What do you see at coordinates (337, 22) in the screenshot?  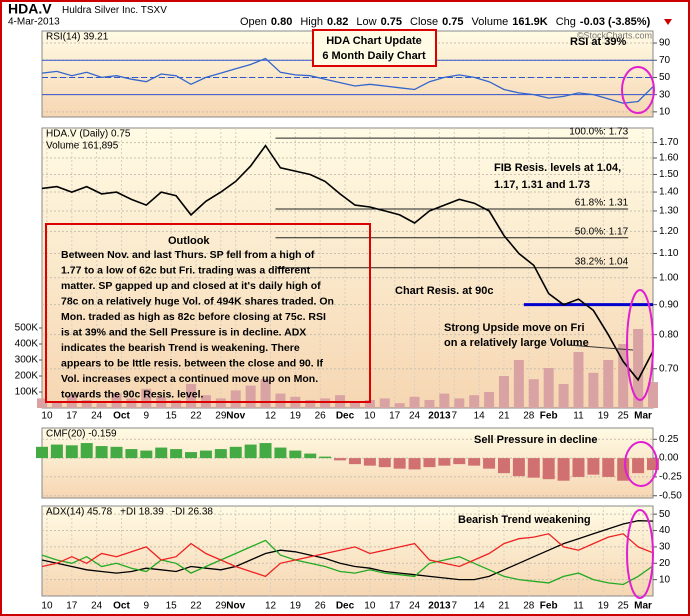 I see `stat-value: 0.82` at bounding box center [337, 22].